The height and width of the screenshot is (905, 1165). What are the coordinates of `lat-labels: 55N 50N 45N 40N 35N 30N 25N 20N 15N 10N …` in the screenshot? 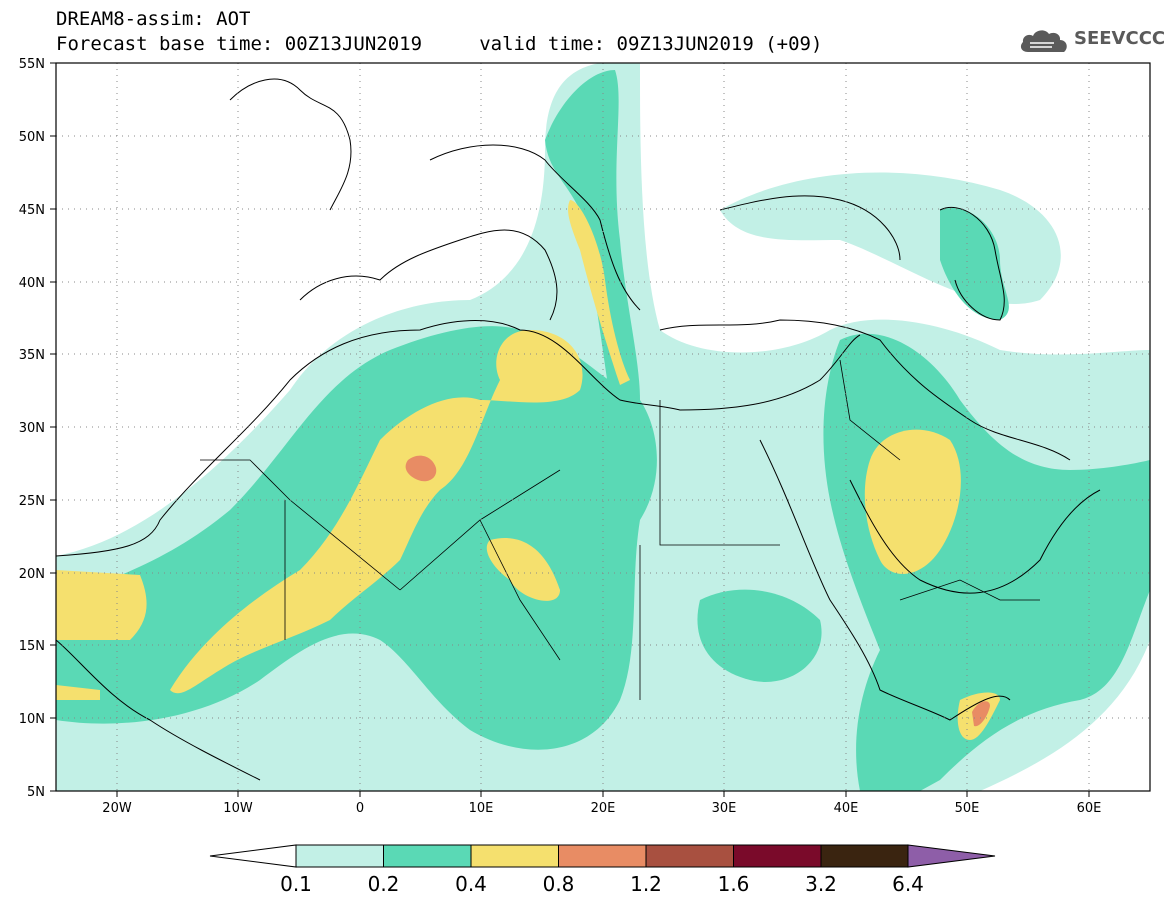 It's located at (32, 428).